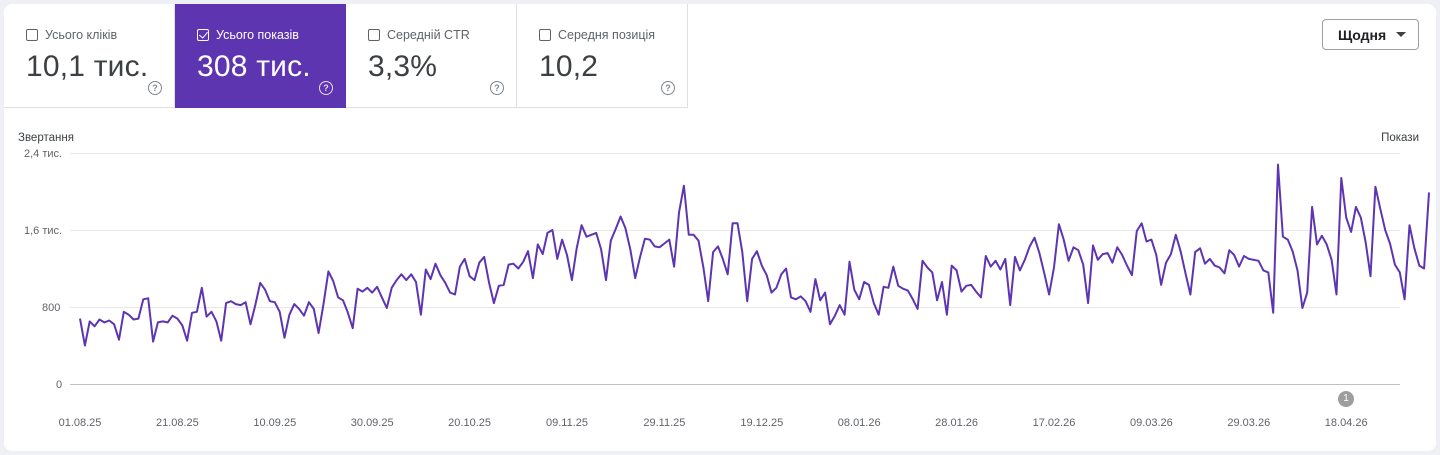 This screenshot has width=1440, height=455. Describe the element at coordinates (81, 35) in the screenshot. I see `metric-label: Усього кліків` at that location.